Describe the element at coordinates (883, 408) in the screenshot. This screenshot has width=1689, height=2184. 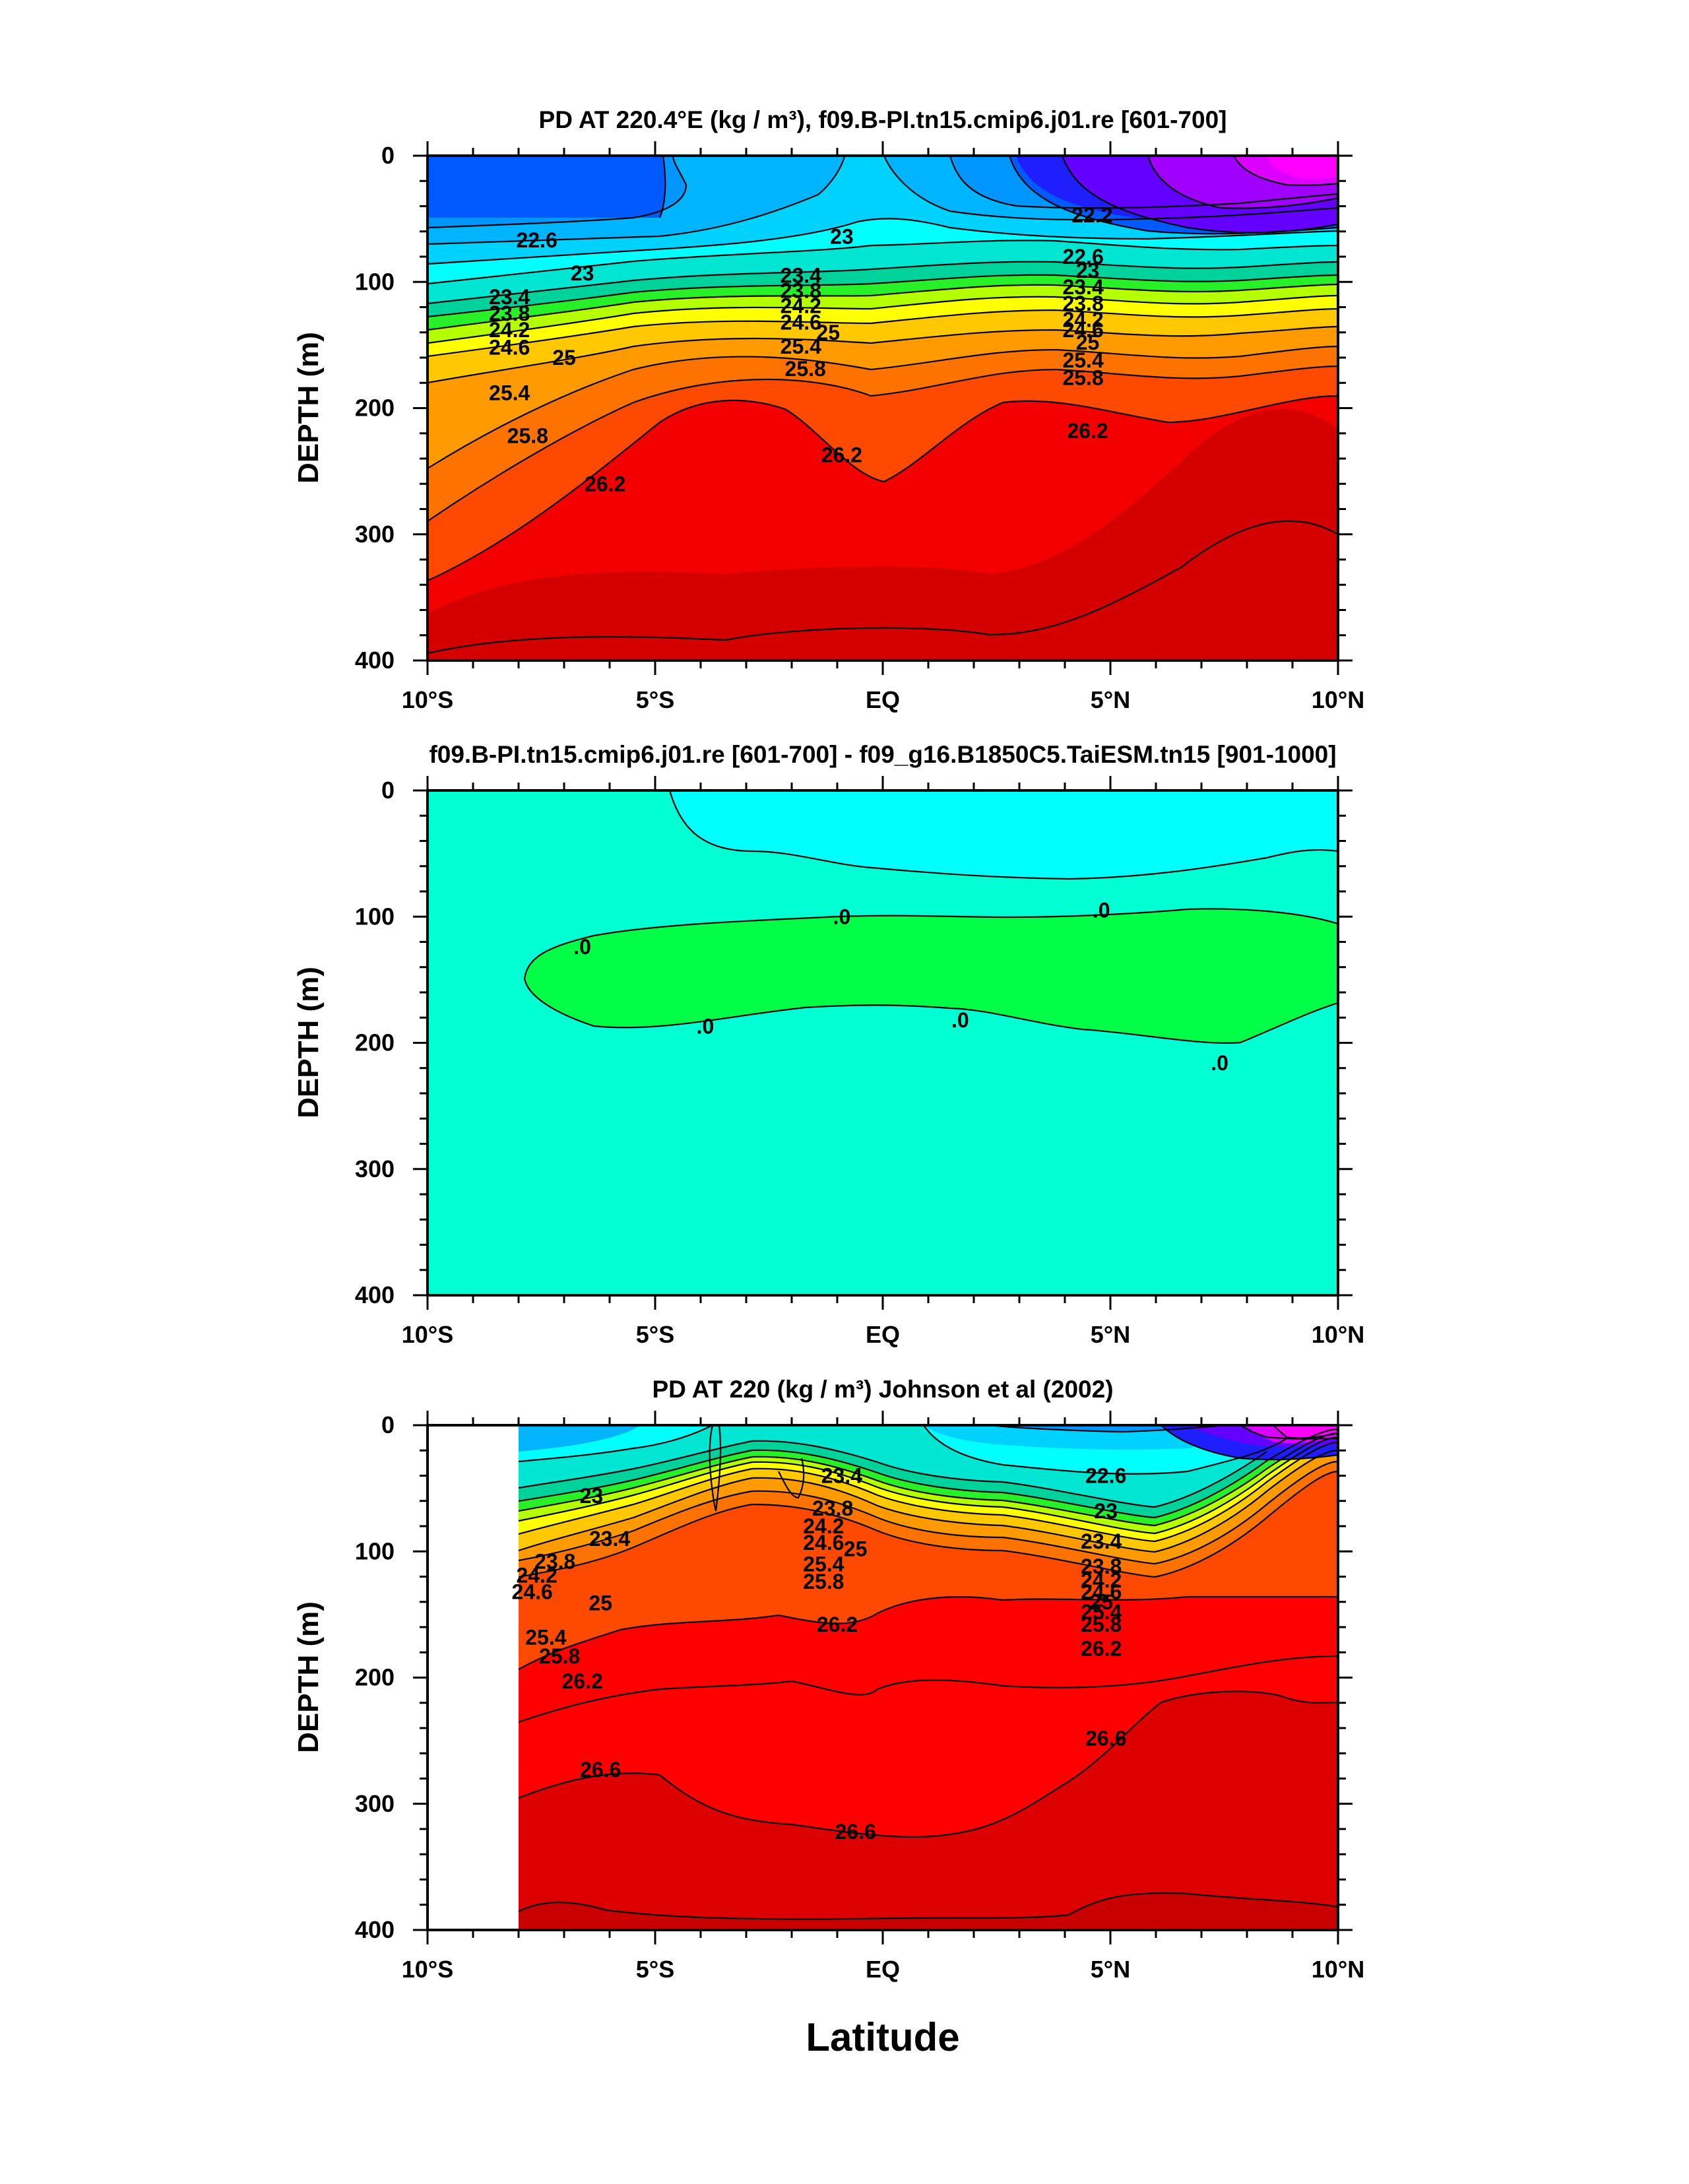
I see `panel-1-fill` at that location.